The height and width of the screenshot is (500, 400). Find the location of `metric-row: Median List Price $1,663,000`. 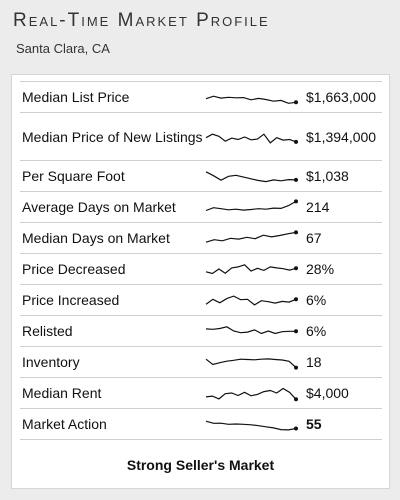

metric-row: Median List Price $1,663,000 is located at coordinates (201, 97).